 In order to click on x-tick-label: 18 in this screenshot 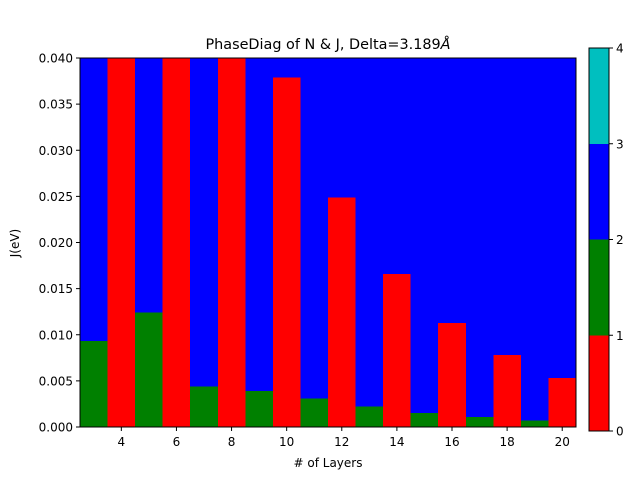, I will do `click(506, 442)`.